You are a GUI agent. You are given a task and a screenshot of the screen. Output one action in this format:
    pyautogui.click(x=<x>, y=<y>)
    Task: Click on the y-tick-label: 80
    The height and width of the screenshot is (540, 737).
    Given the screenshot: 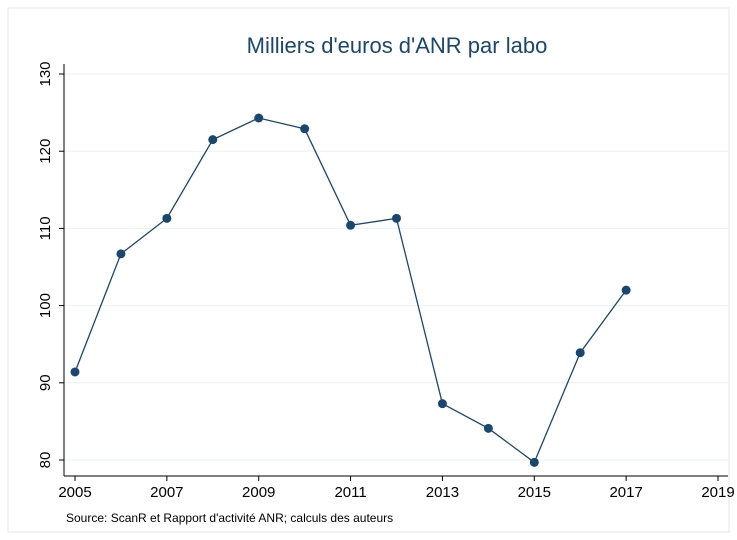 What is the action you would take?
    pyautogui.click(x=45, y=460)
    